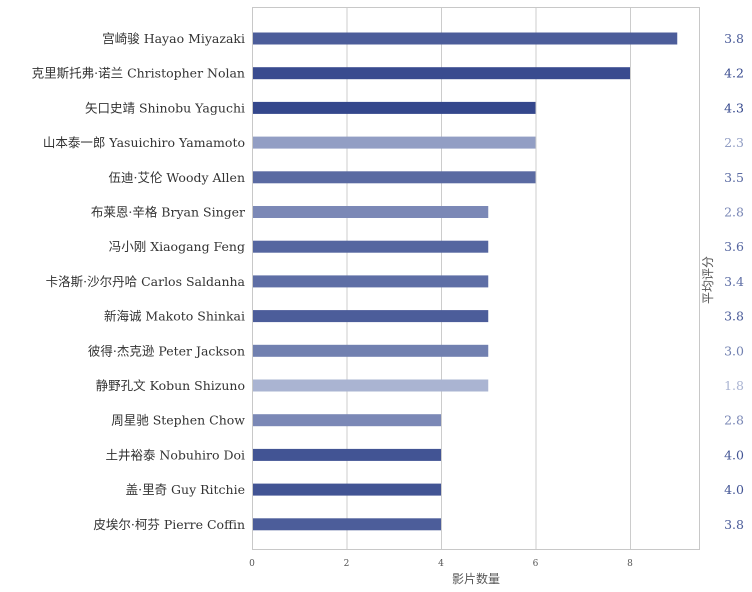 This screenshot has height=592, width=752. What do you see at coordinates (173, 38) in the screenshot?
I see `category-label: 宫崎骏 Hayao Miyazaki` at bounding box center [173, 38].